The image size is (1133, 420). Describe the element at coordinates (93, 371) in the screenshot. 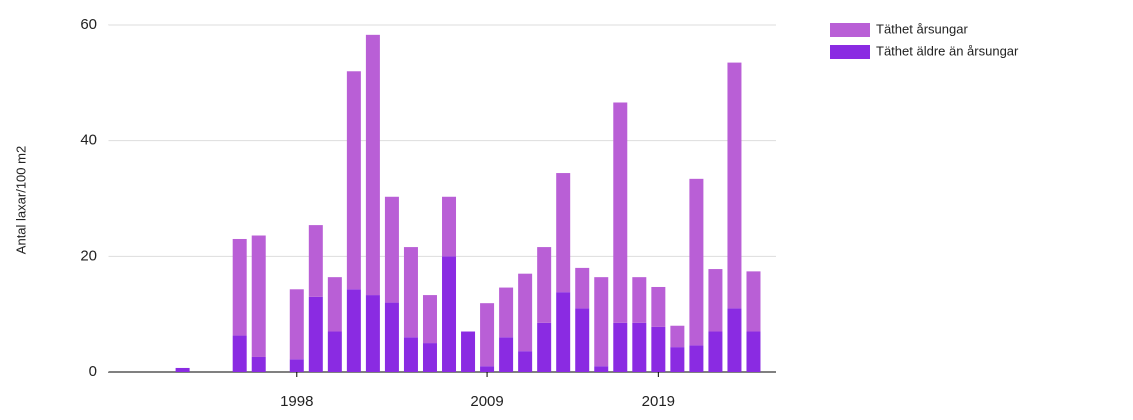

I see `y-tick-label: 0` at that location.